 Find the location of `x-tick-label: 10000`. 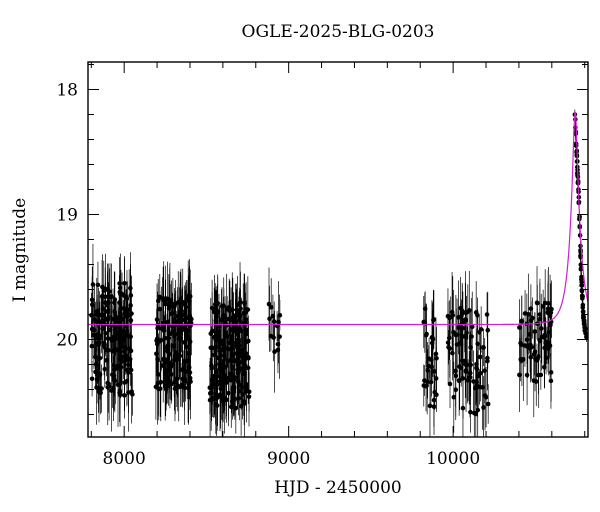

x-tick-label: 10000 is located at coordinates (453, 459).